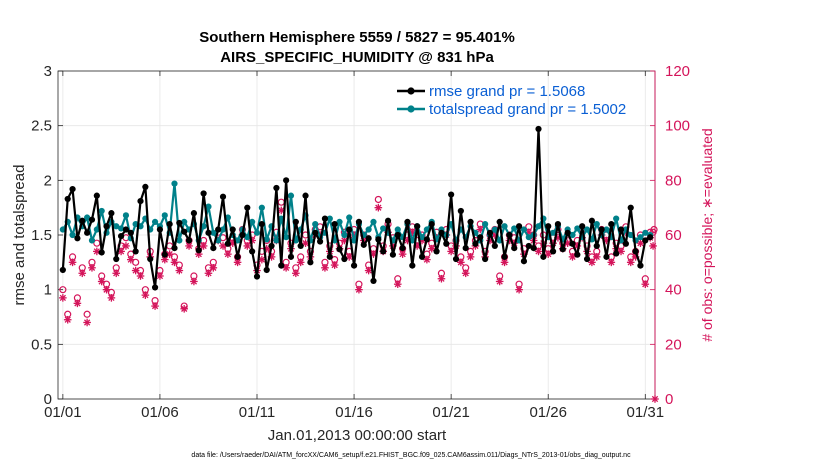  I want to click on y-tick-label: 1.5, so click(41, 235).